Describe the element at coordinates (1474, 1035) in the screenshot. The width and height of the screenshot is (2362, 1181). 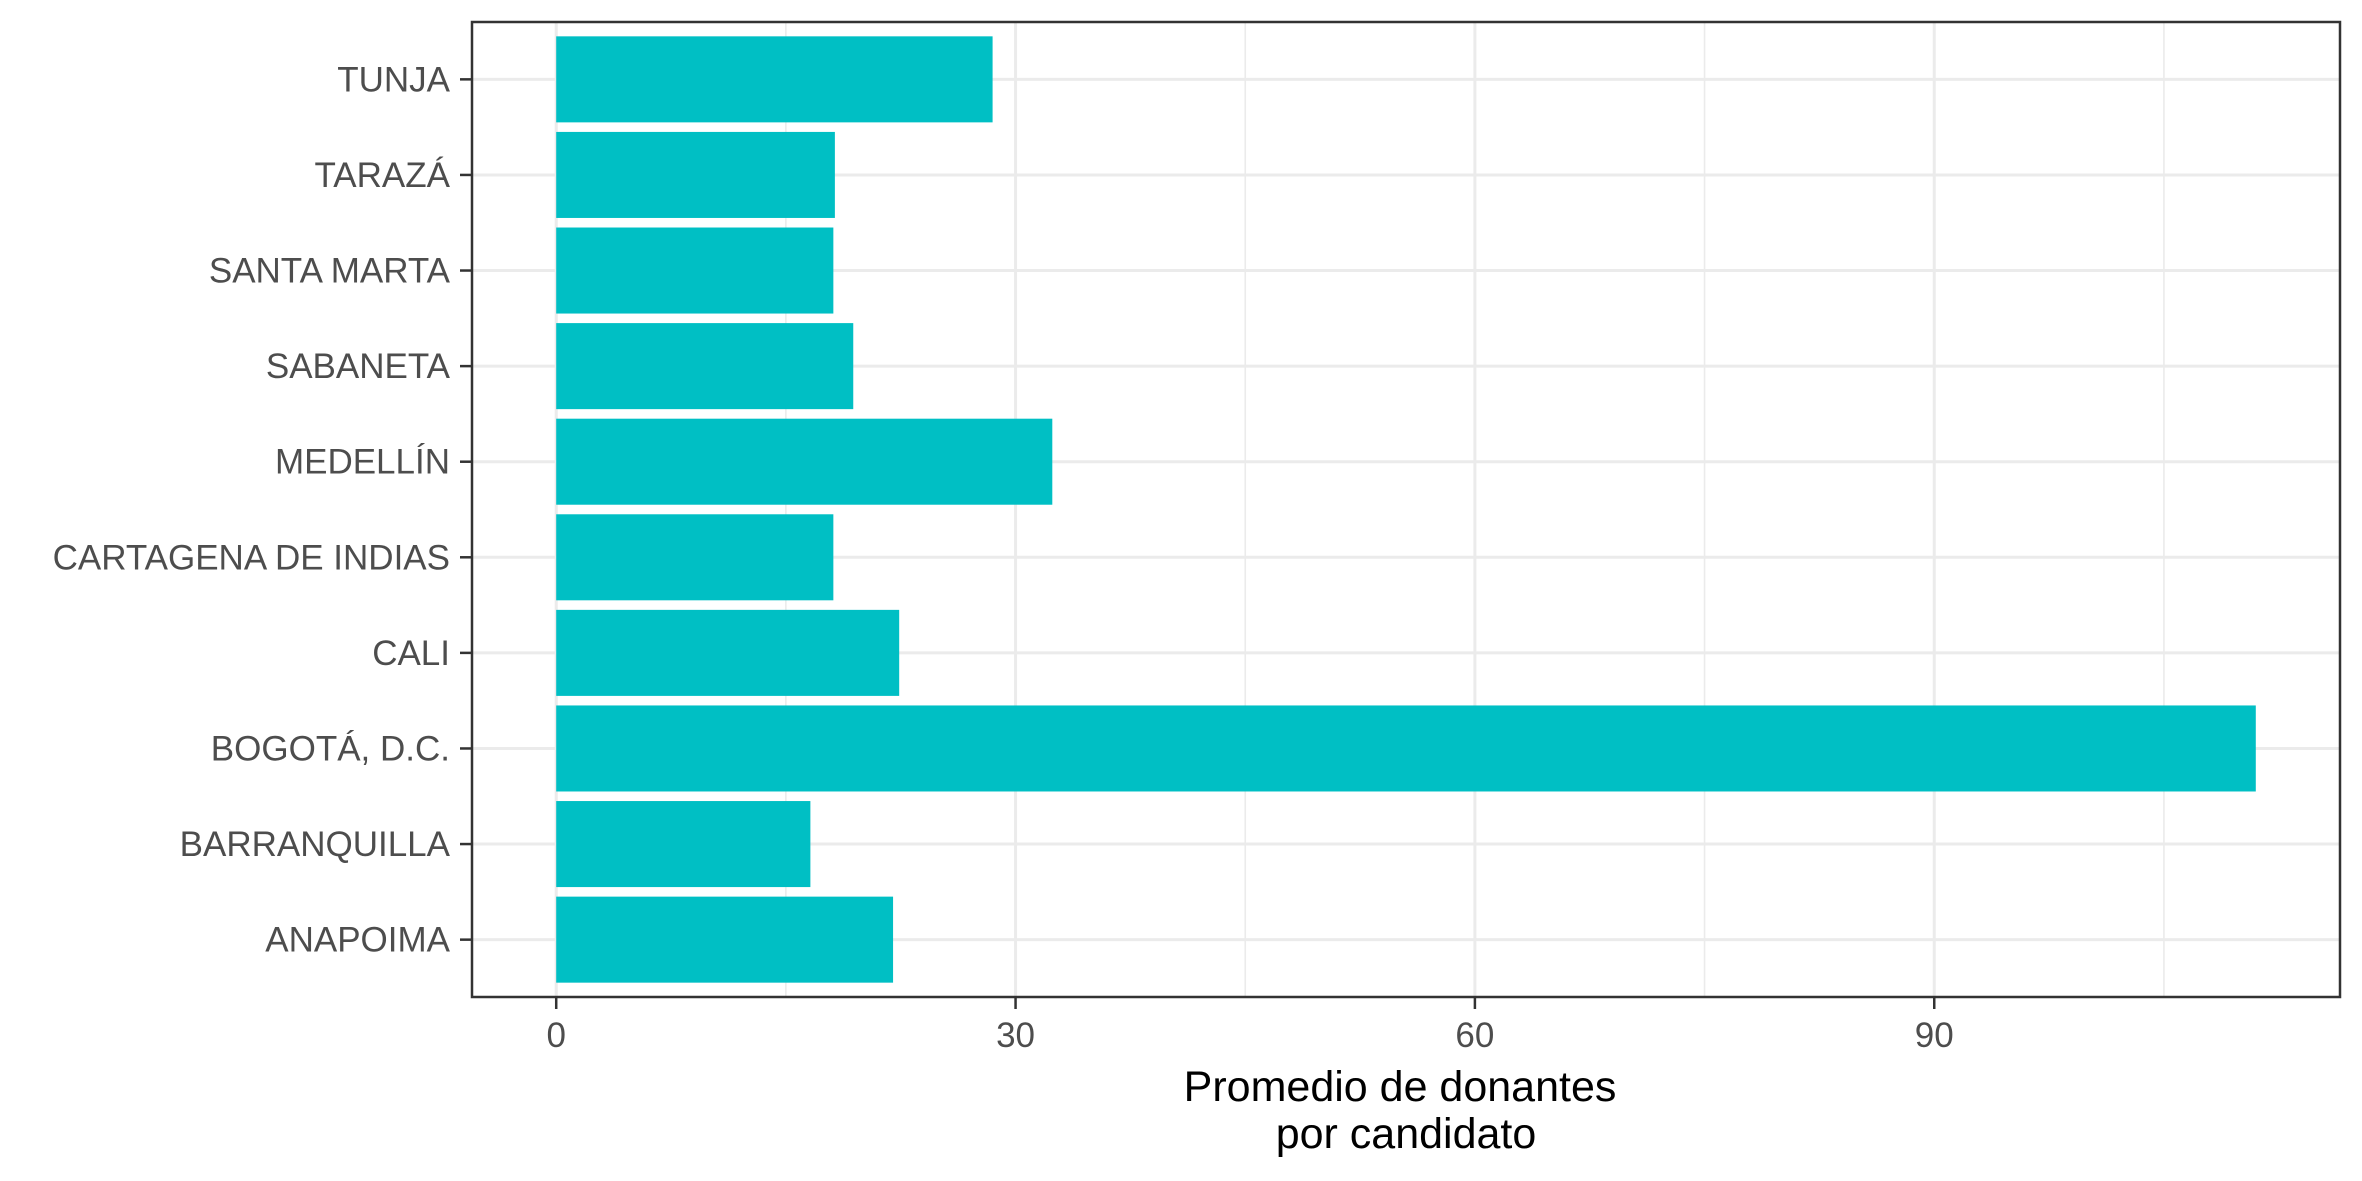
I see `x-tick-label: 60` at that location.